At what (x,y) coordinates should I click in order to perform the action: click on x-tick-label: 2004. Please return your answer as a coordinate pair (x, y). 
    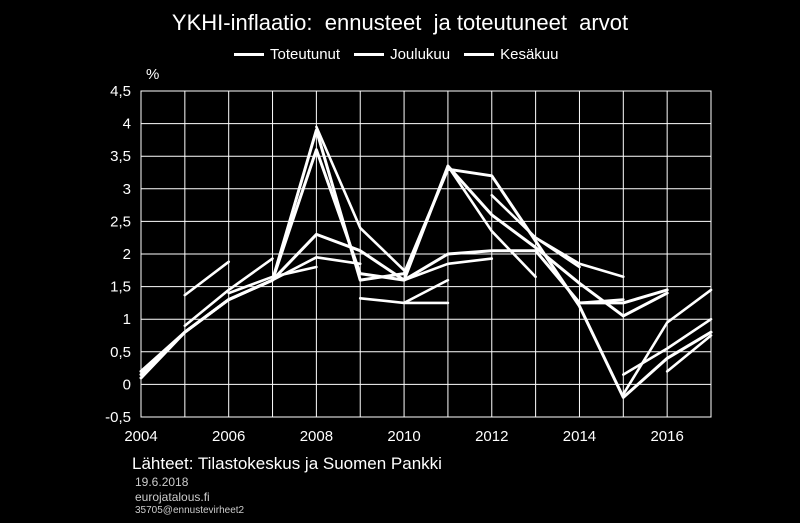
    Looking at the image, I should click on (140, 436).